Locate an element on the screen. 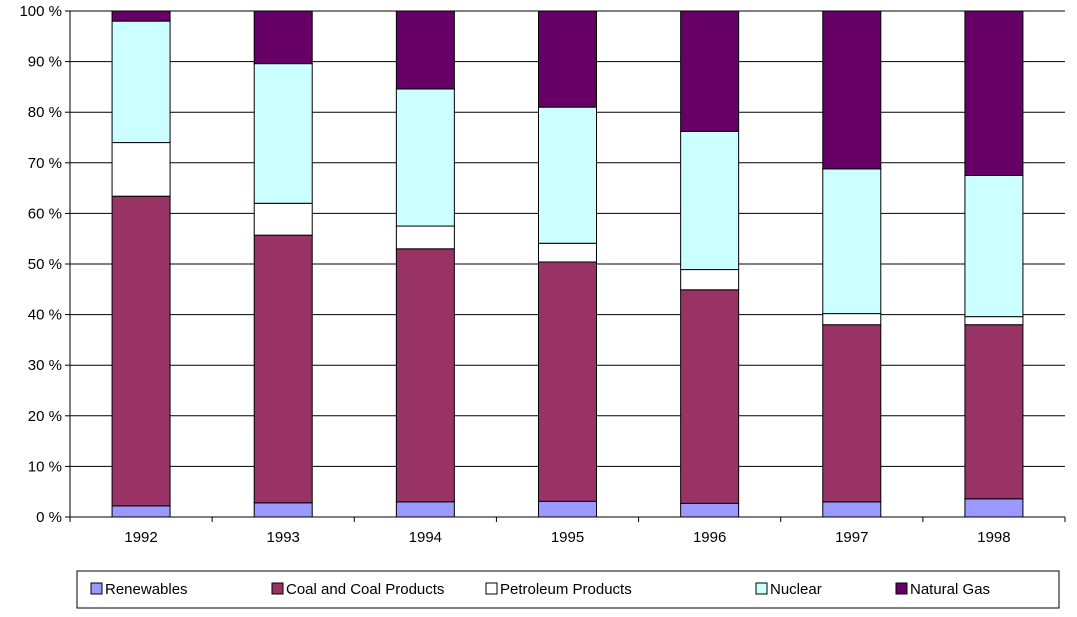 The width and height of the screenshot is (1077, 617). y-tick-label: 20 % is located at coordinates (45, 416).